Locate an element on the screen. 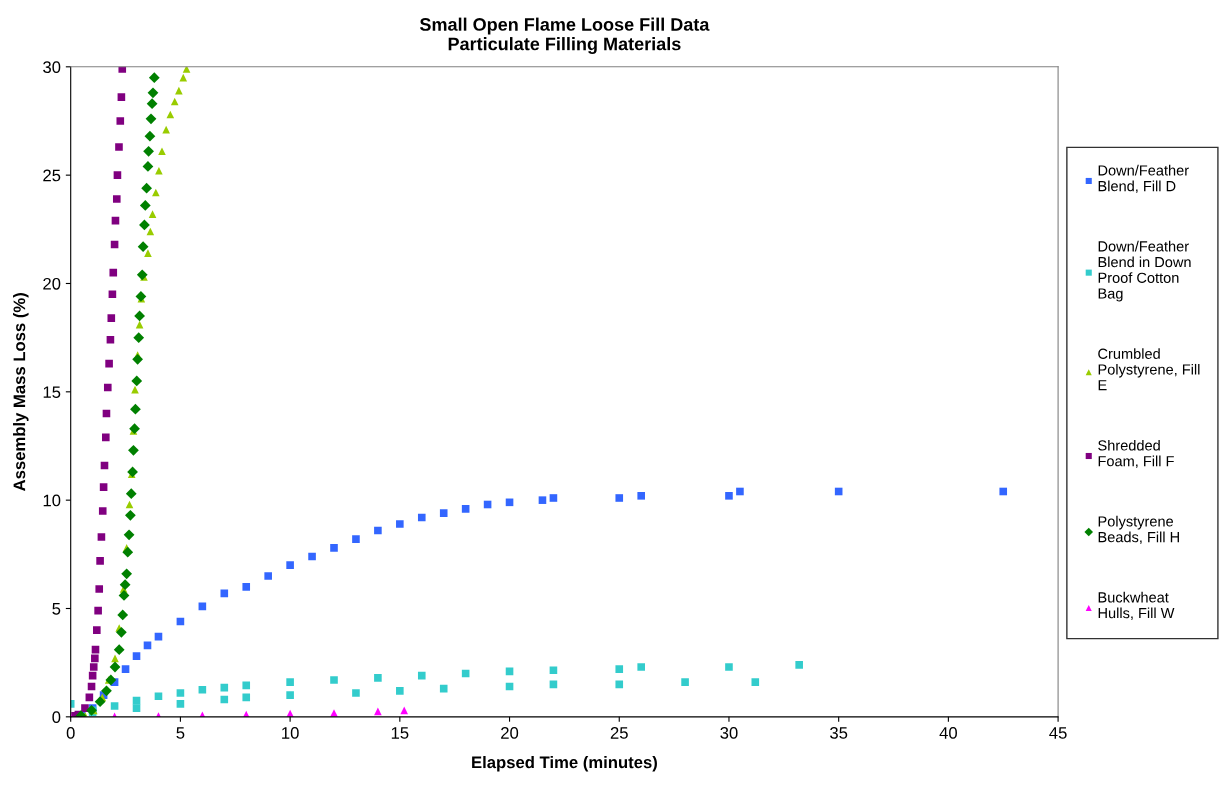 The image size is (1219, 786). x-tick-label: 45 is located at coordinates (1058, 733).